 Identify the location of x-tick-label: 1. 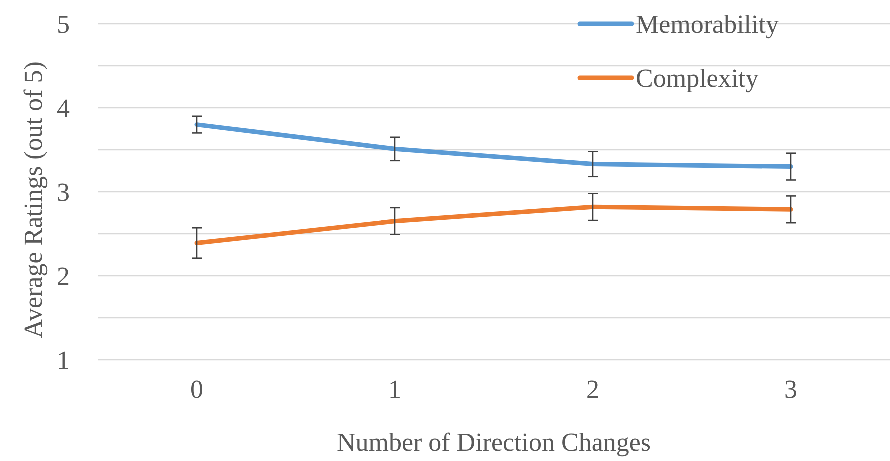
(395, 389).